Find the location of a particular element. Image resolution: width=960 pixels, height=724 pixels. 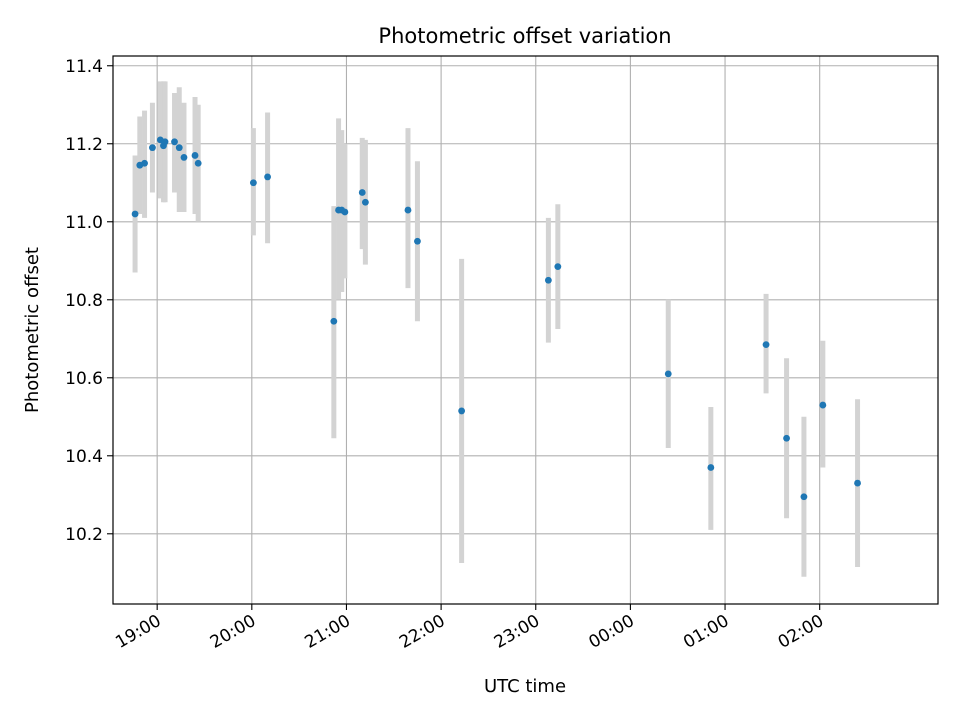

x-tick-label: 01:00 is located at coordinates (706, 632).